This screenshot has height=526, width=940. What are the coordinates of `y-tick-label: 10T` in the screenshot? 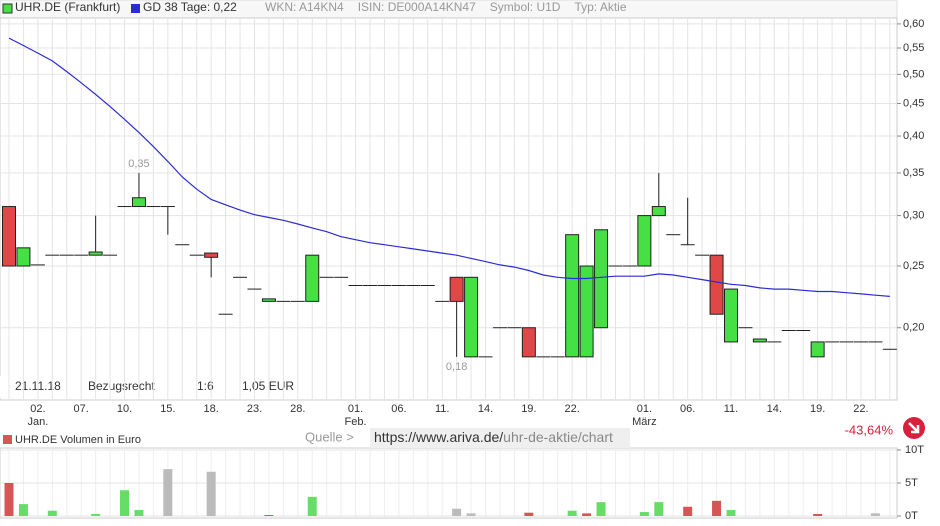 It's located at (914, 450).